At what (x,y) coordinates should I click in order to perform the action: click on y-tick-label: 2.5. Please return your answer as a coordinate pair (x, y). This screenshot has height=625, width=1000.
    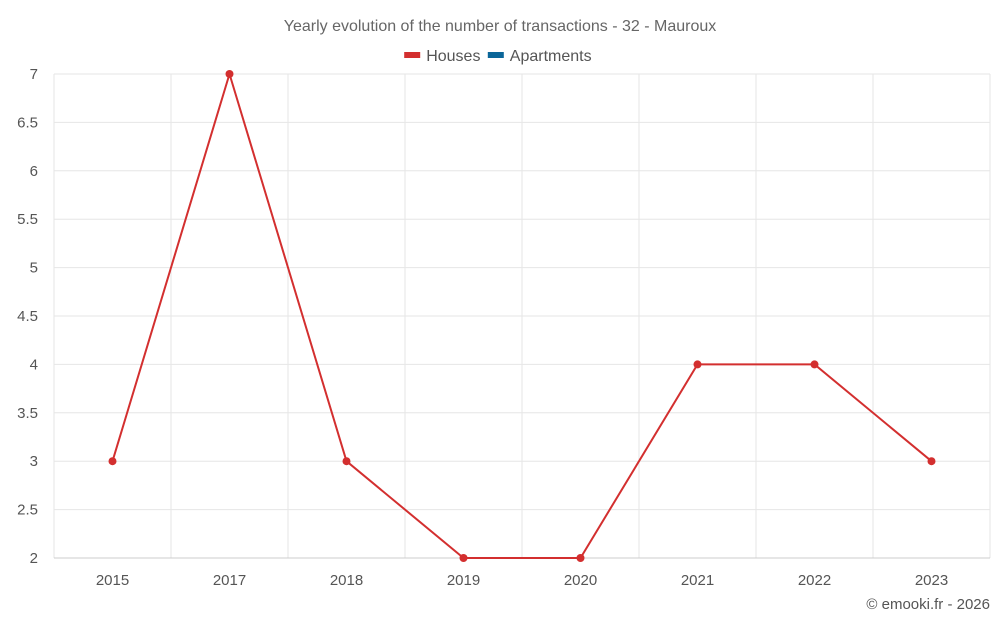
    Looking at the image, I should click on (27, 510).